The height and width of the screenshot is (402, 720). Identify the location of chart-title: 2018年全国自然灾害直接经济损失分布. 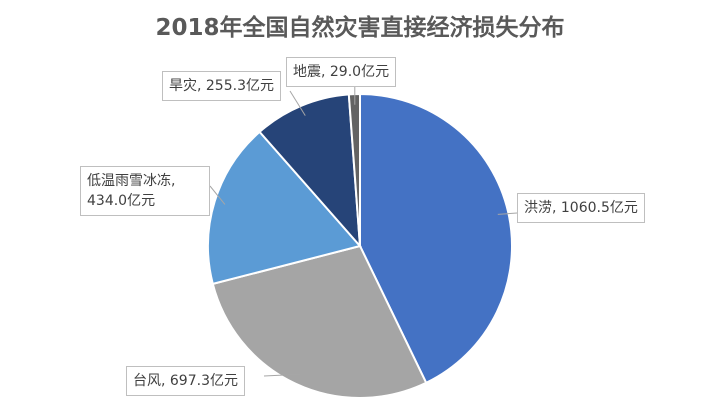
(360, 28).